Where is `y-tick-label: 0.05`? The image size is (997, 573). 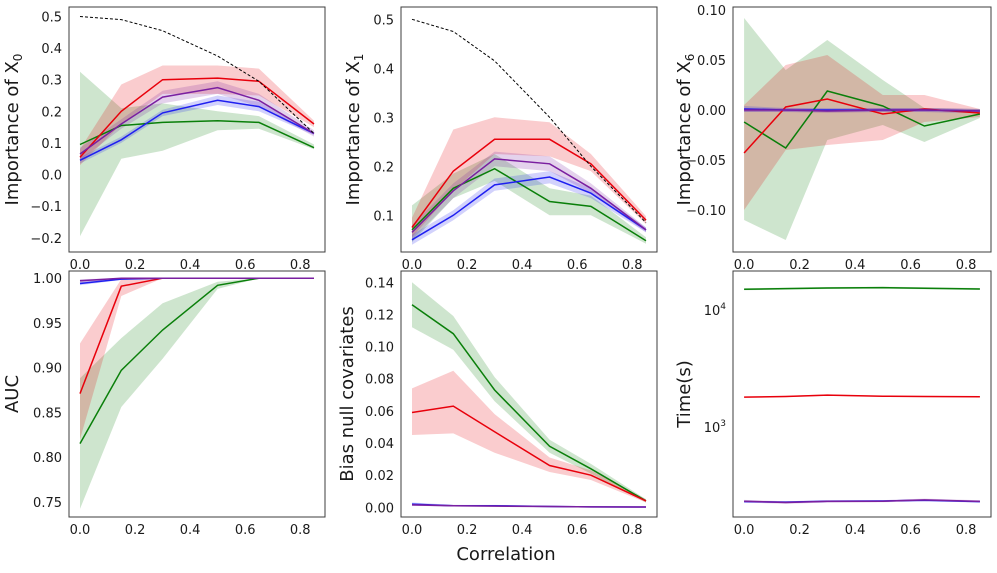
y-tick-label: 0.05 is located at coordinates (711, 61).